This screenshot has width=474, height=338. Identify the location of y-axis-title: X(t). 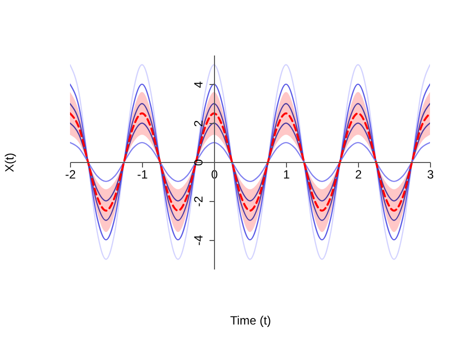
(9, 162).